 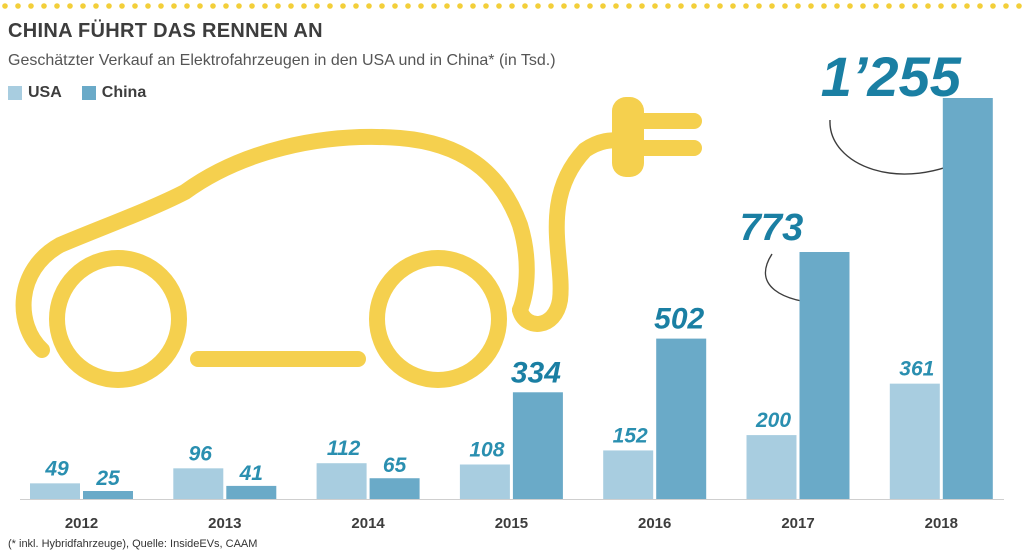 I want to click on bar-china-2015, so click(x=537, y=445).